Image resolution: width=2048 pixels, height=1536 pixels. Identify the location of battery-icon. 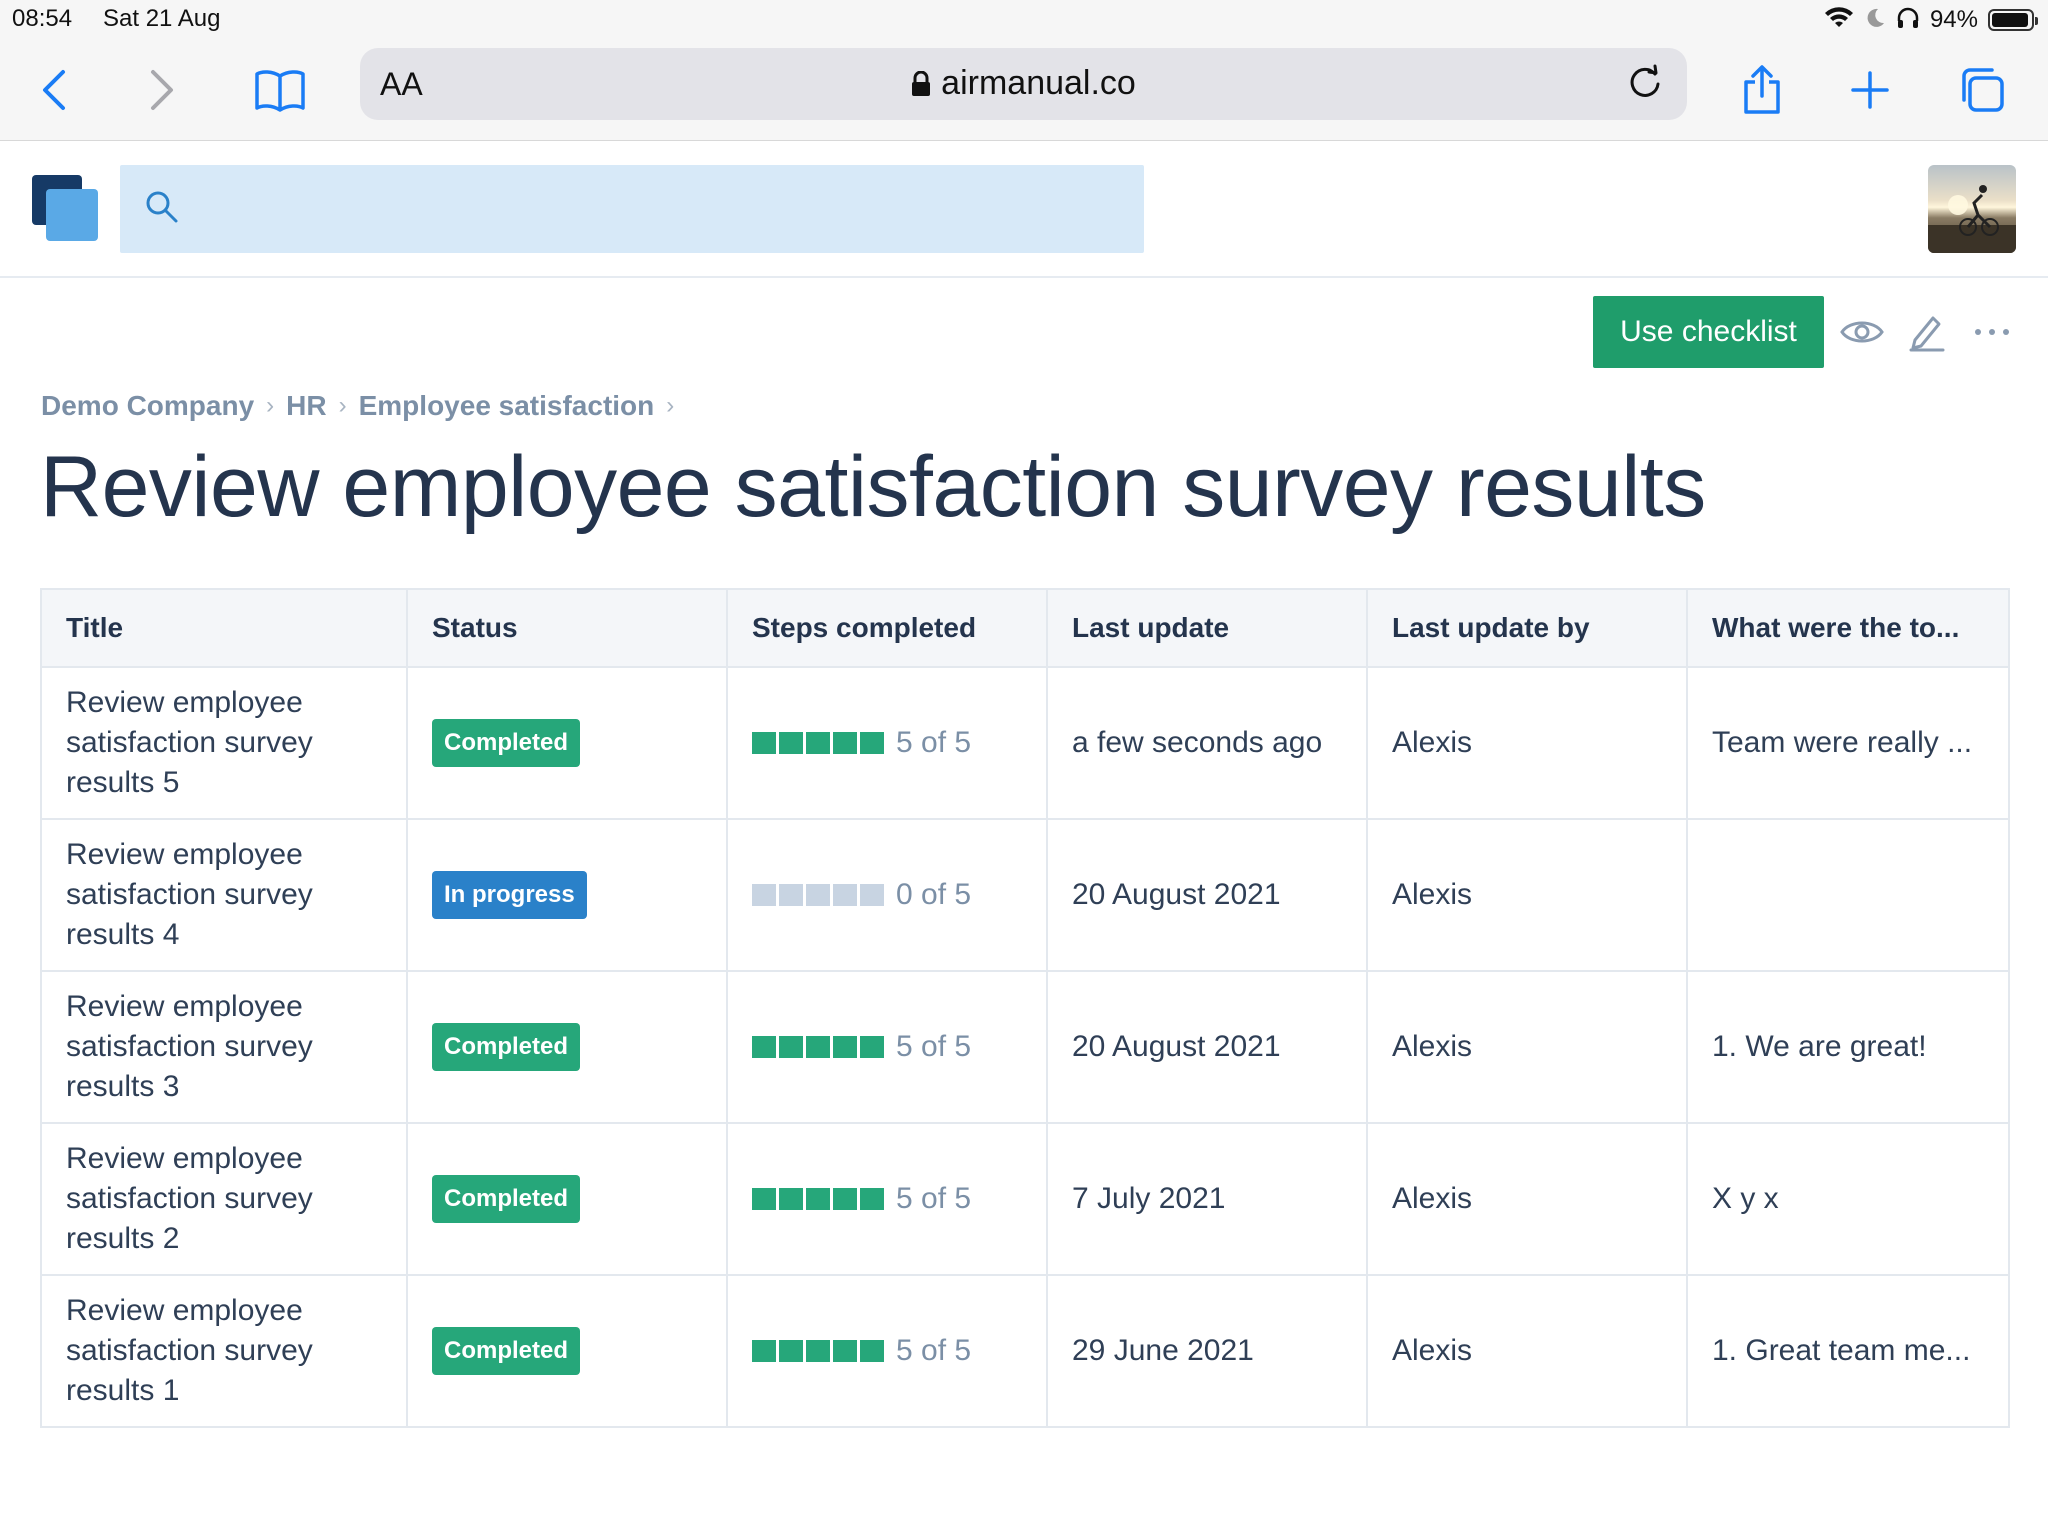
(2013, 20).